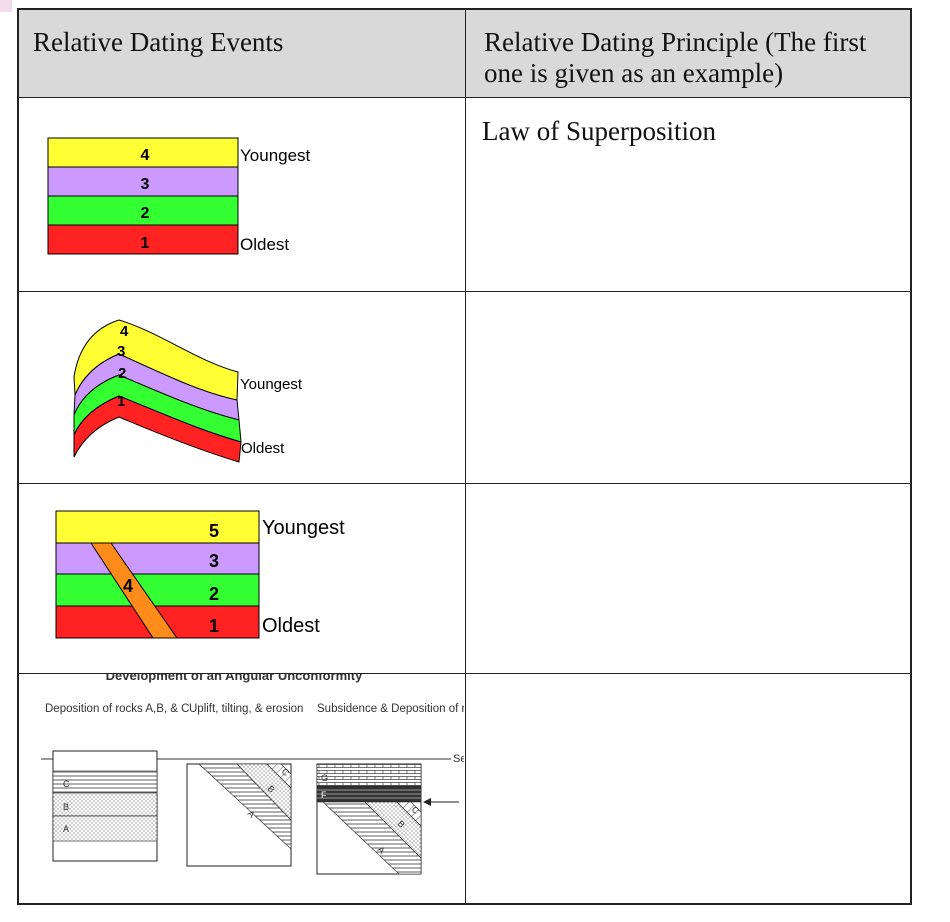  I want to click on principle-cell: Law of Superposition, so click(688, 194).